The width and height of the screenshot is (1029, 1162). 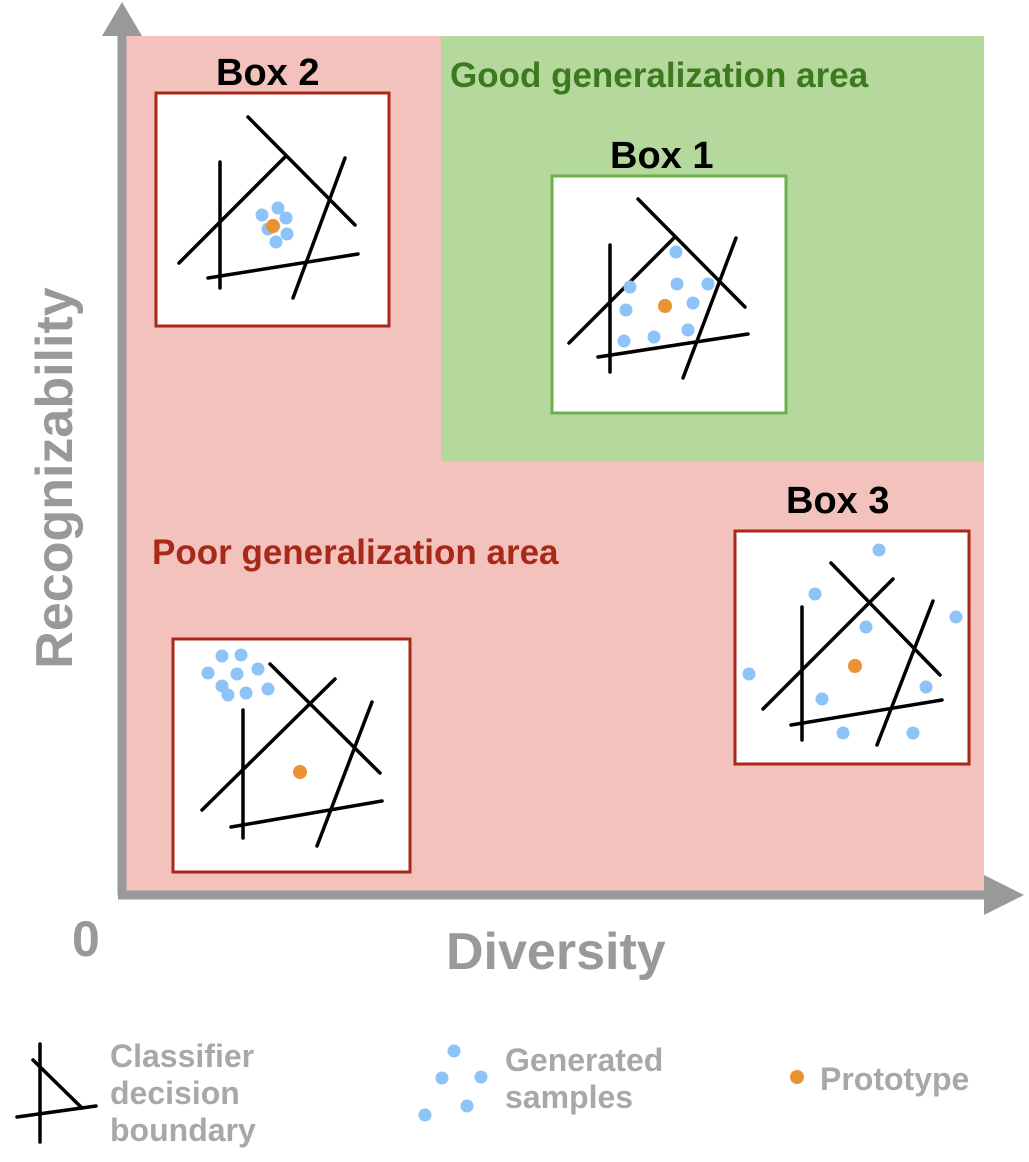 I want to click on prototype-legend-text: Prototype, so click(x=895, y=1079).